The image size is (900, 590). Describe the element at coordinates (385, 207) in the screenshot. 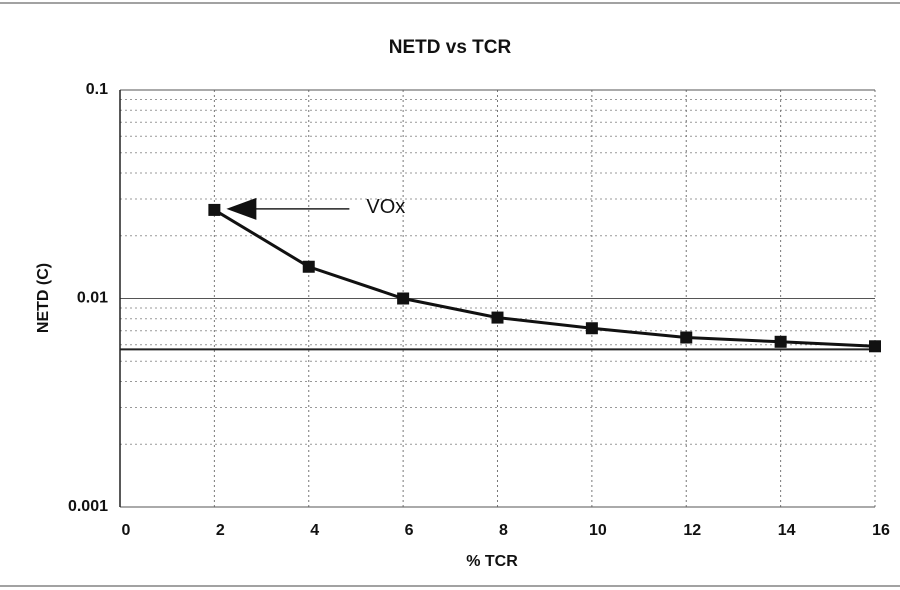

I see `annotation: VOx` at that location.